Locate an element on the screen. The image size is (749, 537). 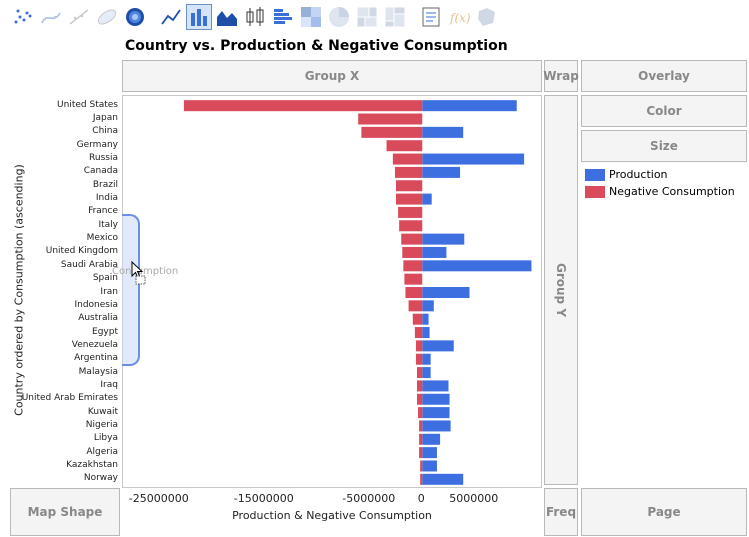
production-bar-united-kingdom is located at coordinates (434, 252).